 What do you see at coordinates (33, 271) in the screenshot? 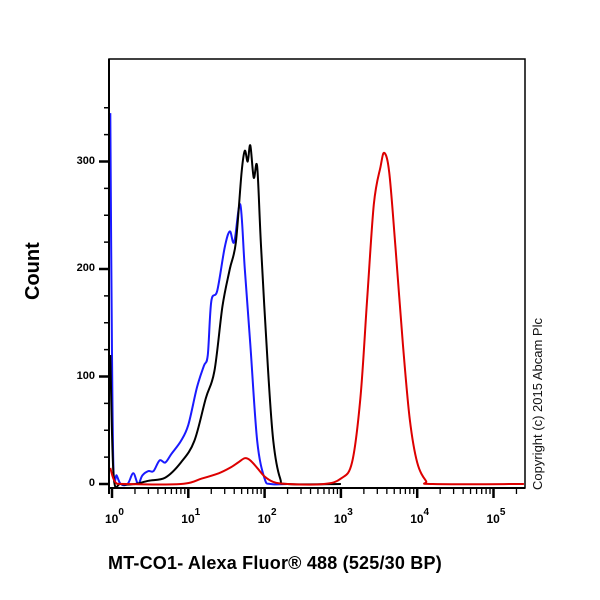
I see `y-axis-label: Count` at bounding box center [33, 271].